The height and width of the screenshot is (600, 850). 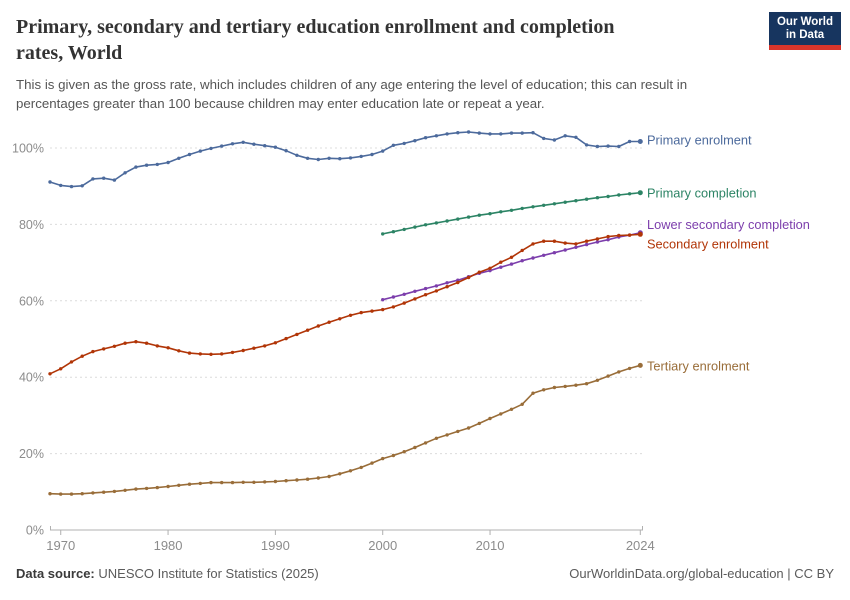 What do you see at coordinates (114, 491) in the screenshot?
I see `series-point-tertiary-enrolment-1975` at bounding box center [114, 491].